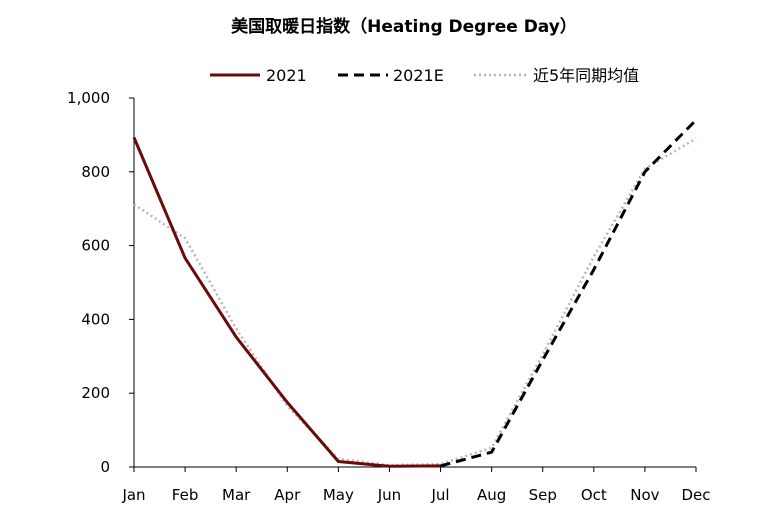 The width and height of the screenshot is (783, 529). What do you see at coordinates (491, 495) in the screenshot?
I see `x-tick-label: Aug` at bounding box center [491, 495].